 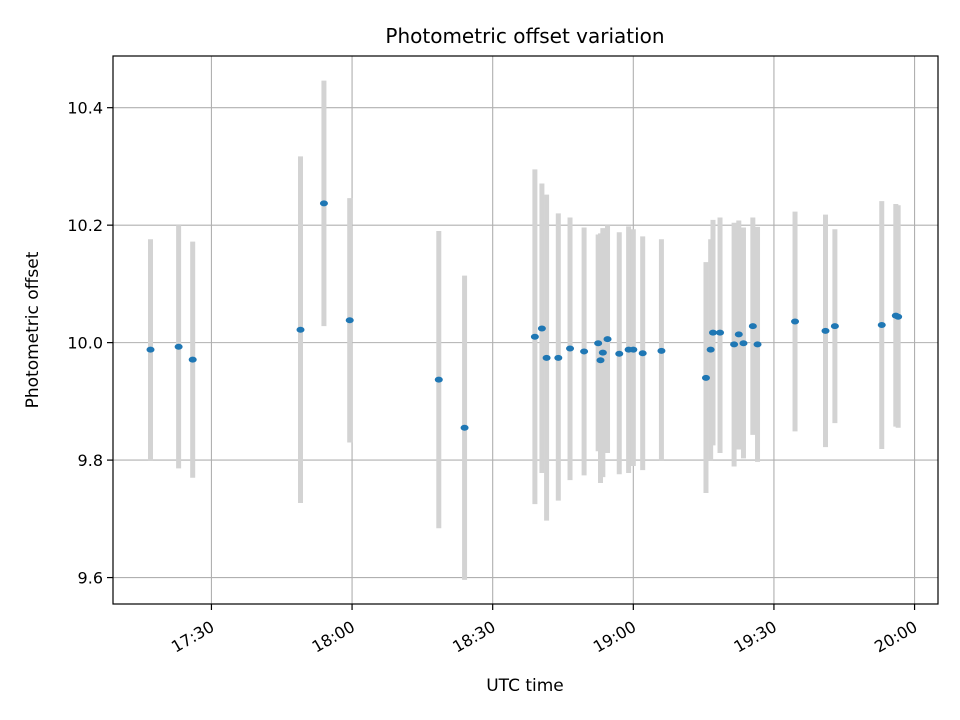 What do you see at coordinates (85, 343) in the screenshot?
I see `y-tick-label: 10.0` at bounding box center [85, 343].